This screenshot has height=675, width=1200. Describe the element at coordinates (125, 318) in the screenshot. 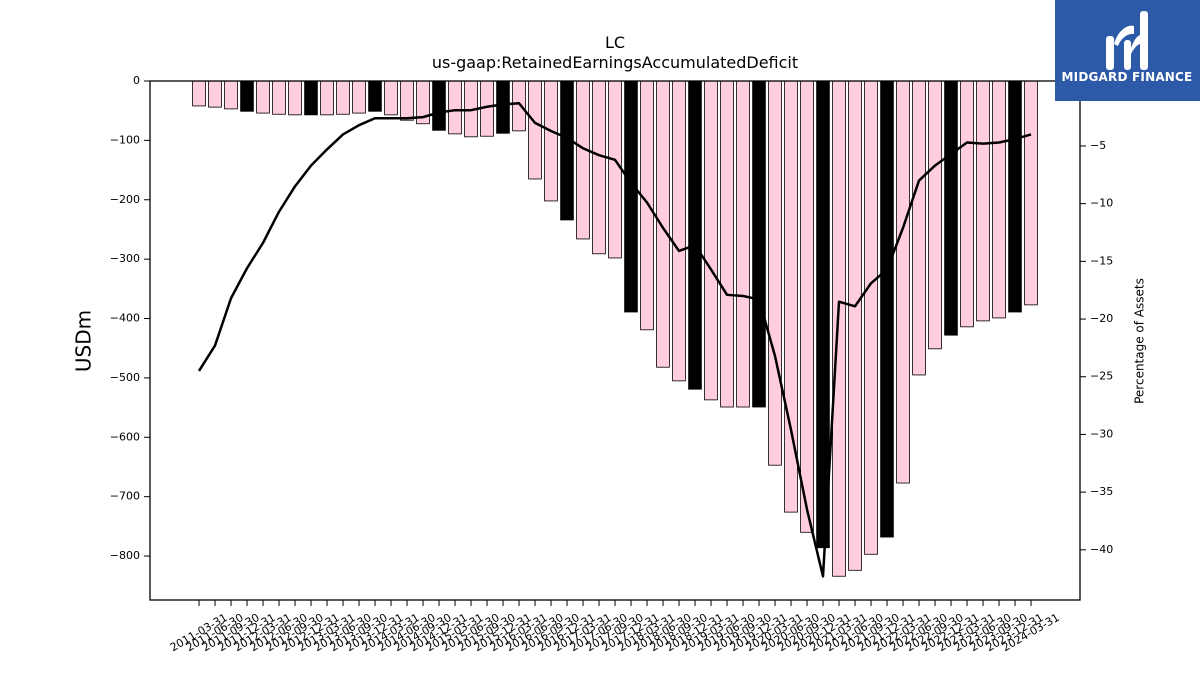

I see `y-tick-label: −400` at that location.